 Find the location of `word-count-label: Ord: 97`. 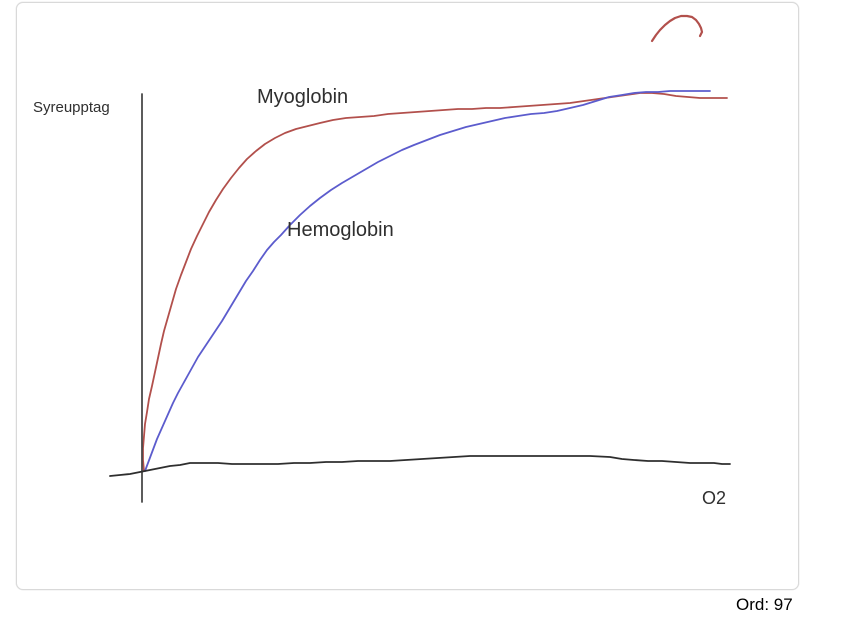

word-count-label: Ord: 97 is located at coordinates (764, 604).